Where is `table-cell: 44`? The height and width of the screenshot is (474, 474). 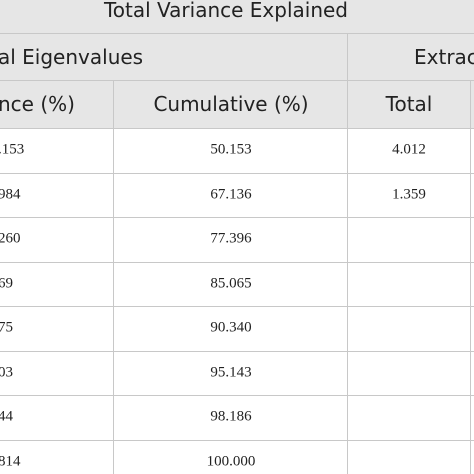
table-cell: 44 is located at coordinates (6, 416).